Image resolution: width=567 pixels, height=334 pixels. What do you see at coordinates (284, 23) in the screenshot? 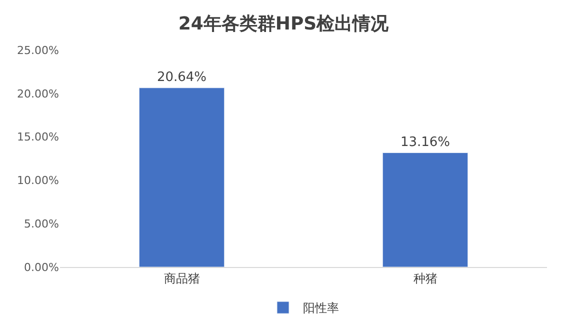
I see `chart-title: 24年各类群HPS检出情况` at bounding box center [284, 23].